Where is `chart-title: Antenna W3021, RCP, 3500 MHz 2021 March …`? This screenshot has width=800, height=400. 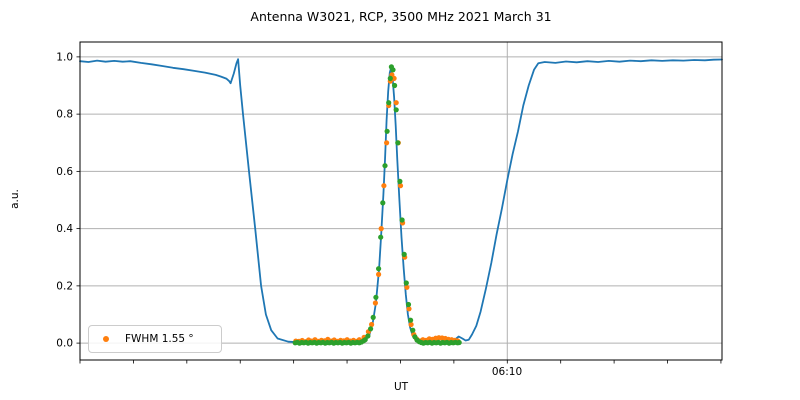 chart-title: Antenna W3021, RCP, 3500 MHz 2021 March … is located at coordinates (401, 16).